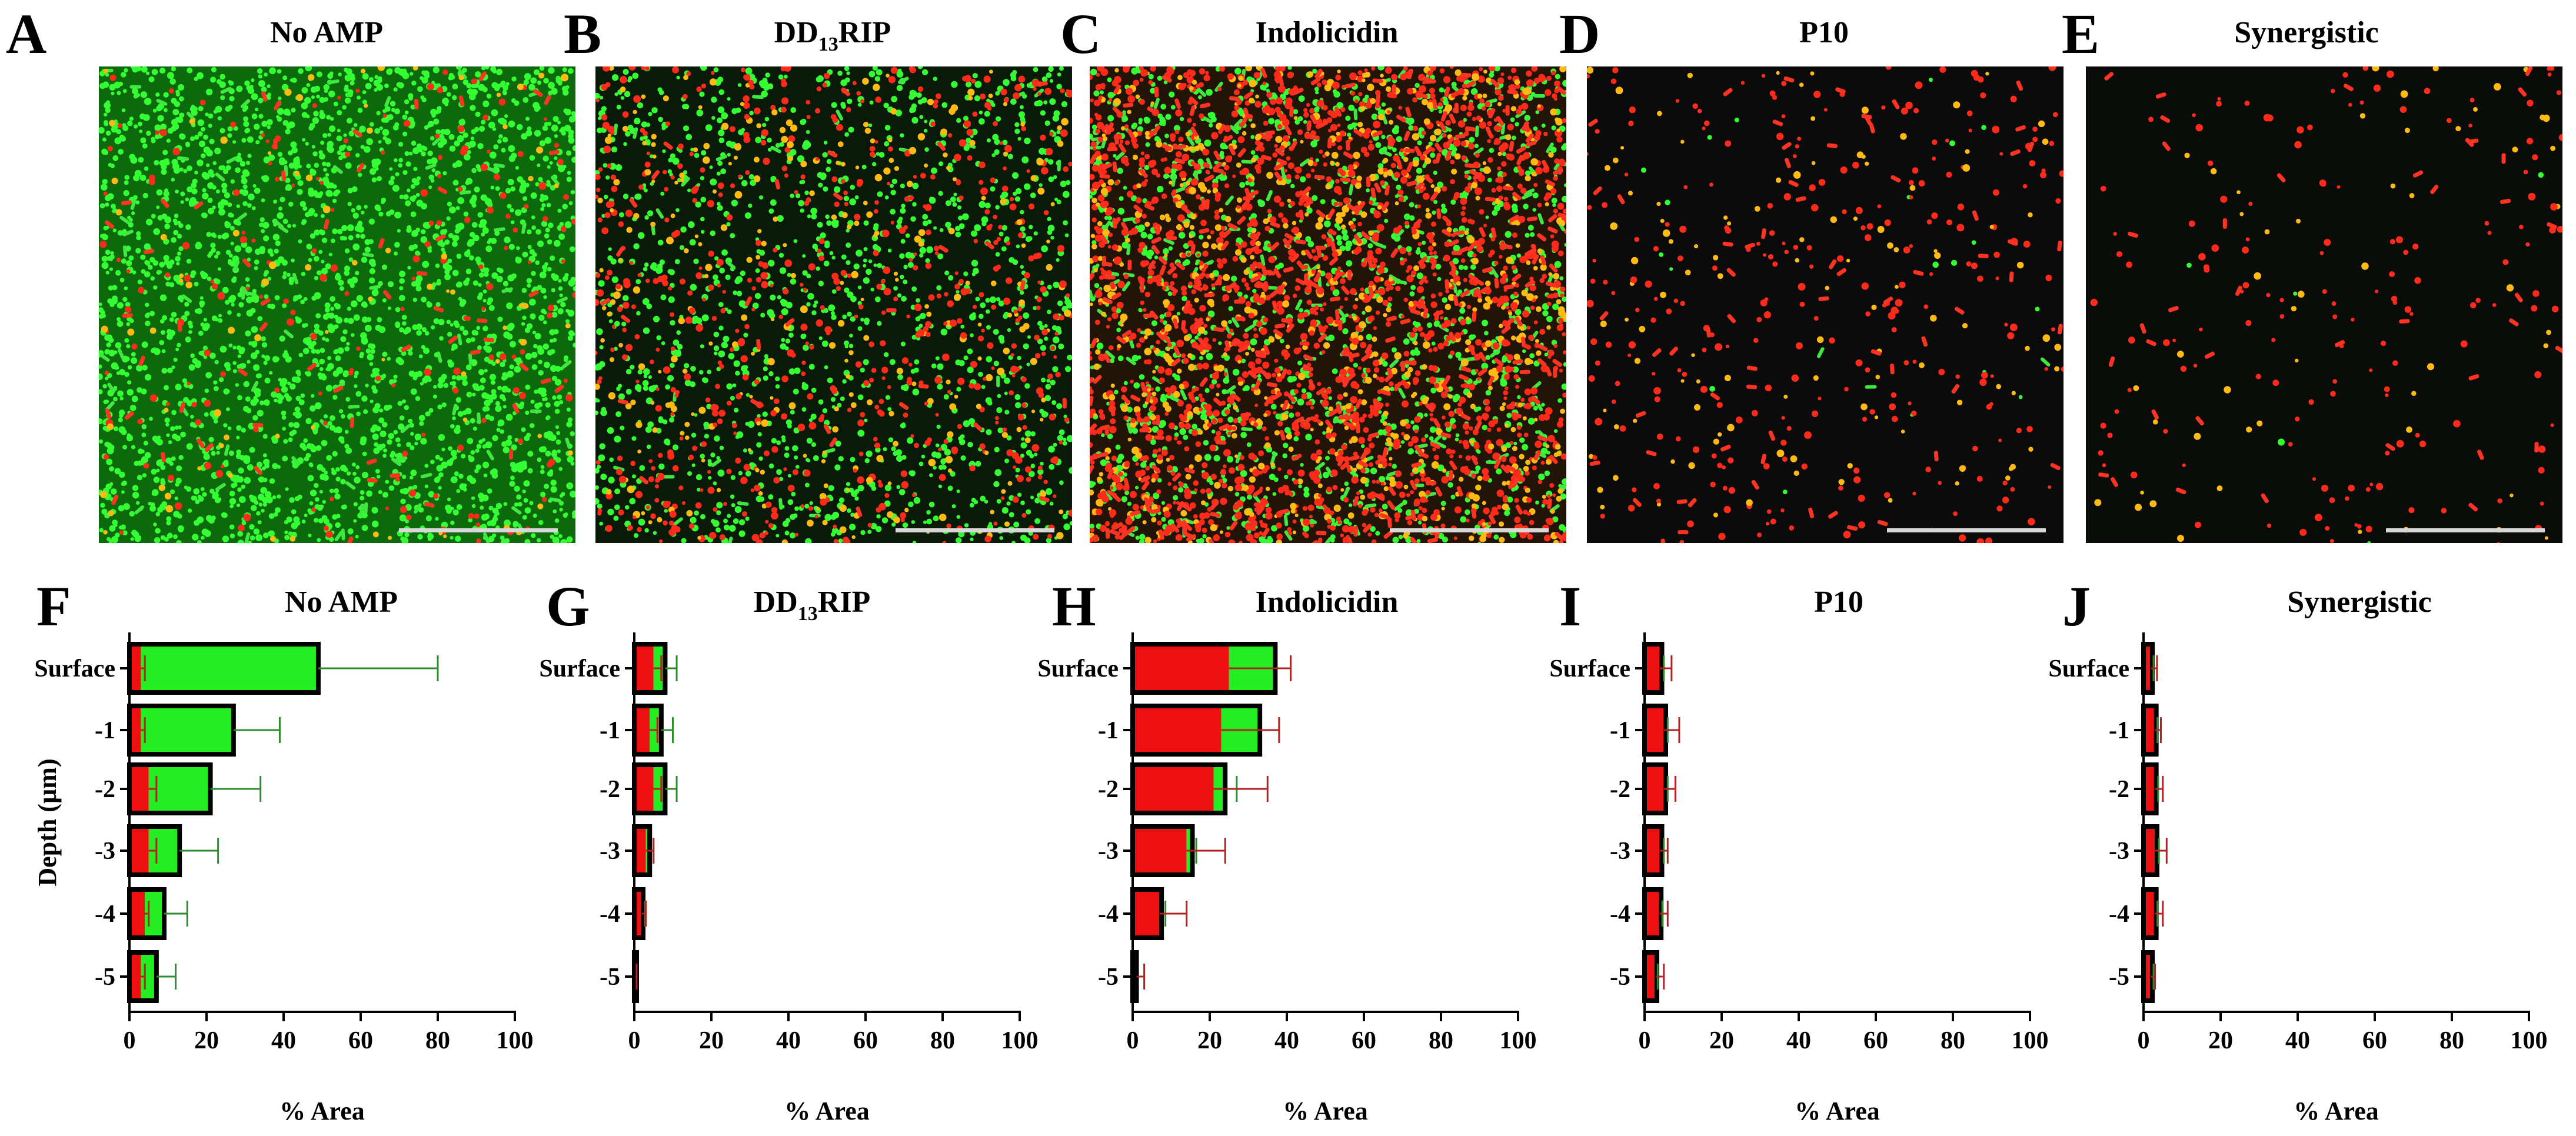 This screenshot has width=2576, height=1136. What do you see at coordinates (2076, 607) in the screenshot?
I see `panel-letter: J` at bounding box center [2076, 607].